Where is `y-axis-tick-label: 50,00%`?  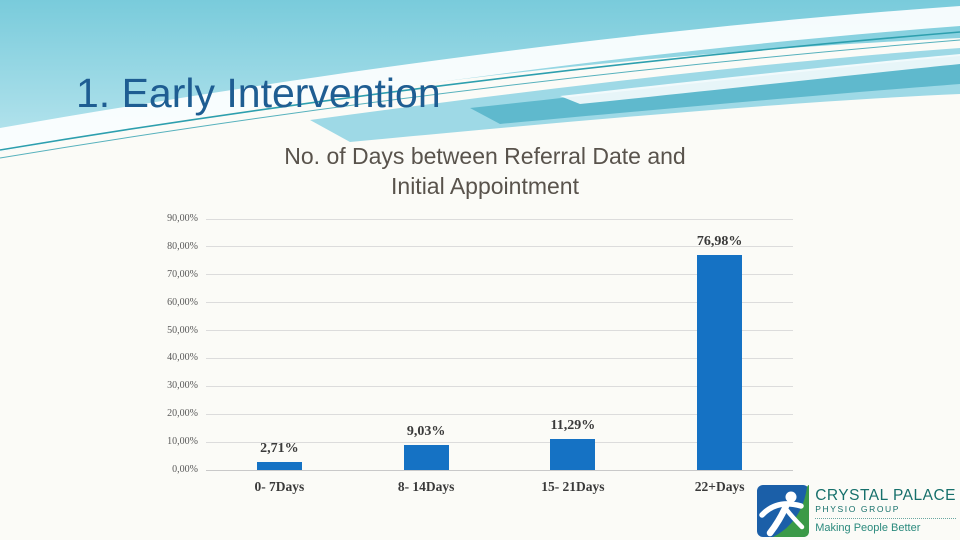
y-axis-tick-label: 50,00% is located at coordinates (182, 330).